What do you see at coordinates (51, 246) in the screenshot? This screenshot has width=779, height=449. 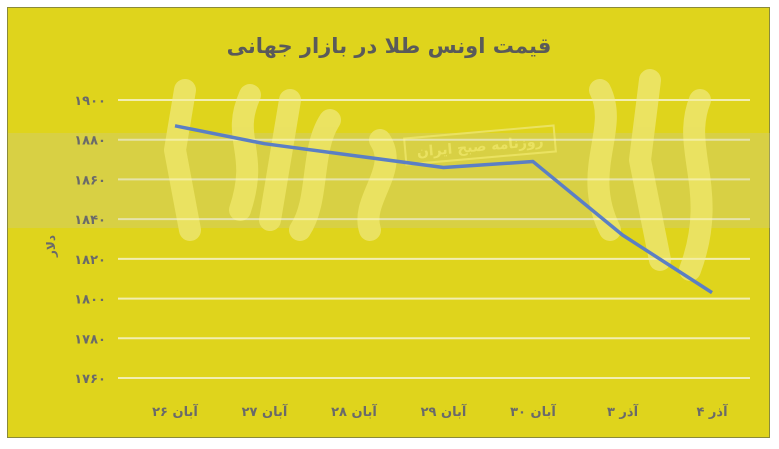 I see `y-axis-label: دلار` at bounding box center [51, 246].